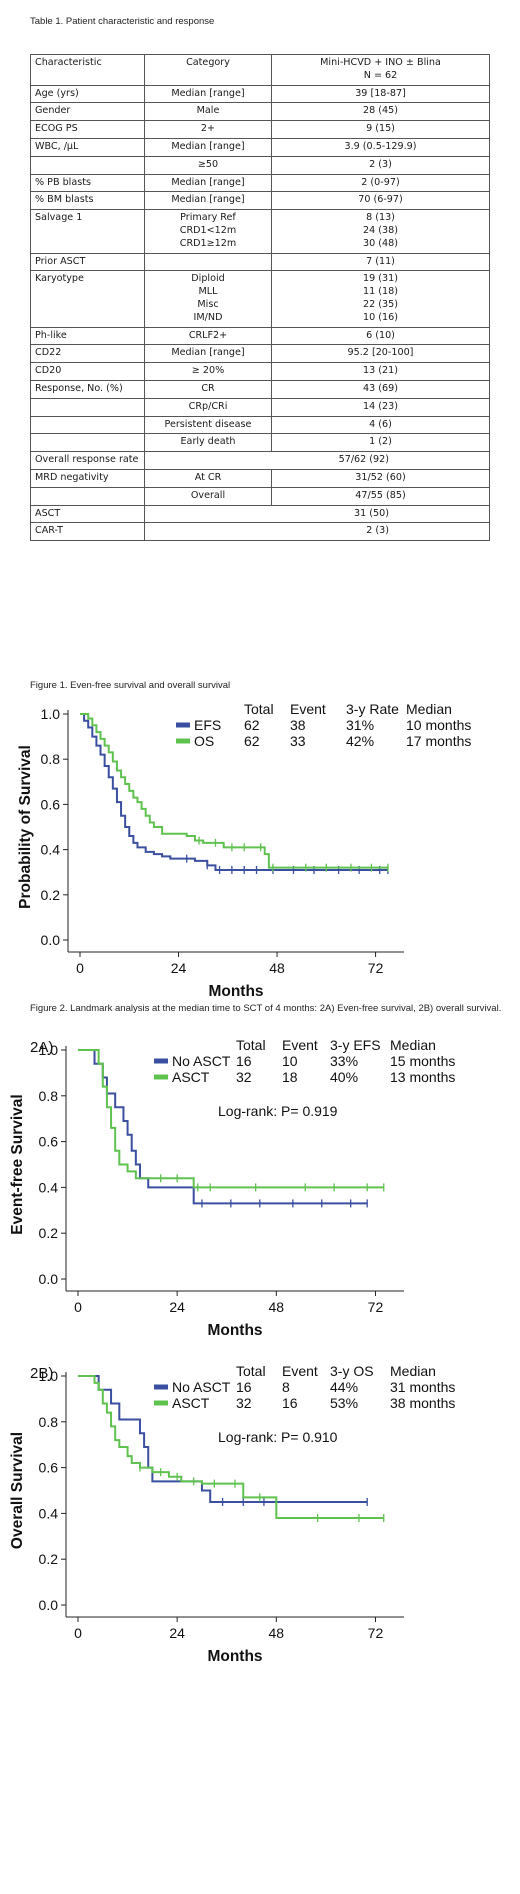  What do you see at coordinates (286, 1387) in the screenshot?
I see `legend-cell: 8` at bounding box center [286, 1387].